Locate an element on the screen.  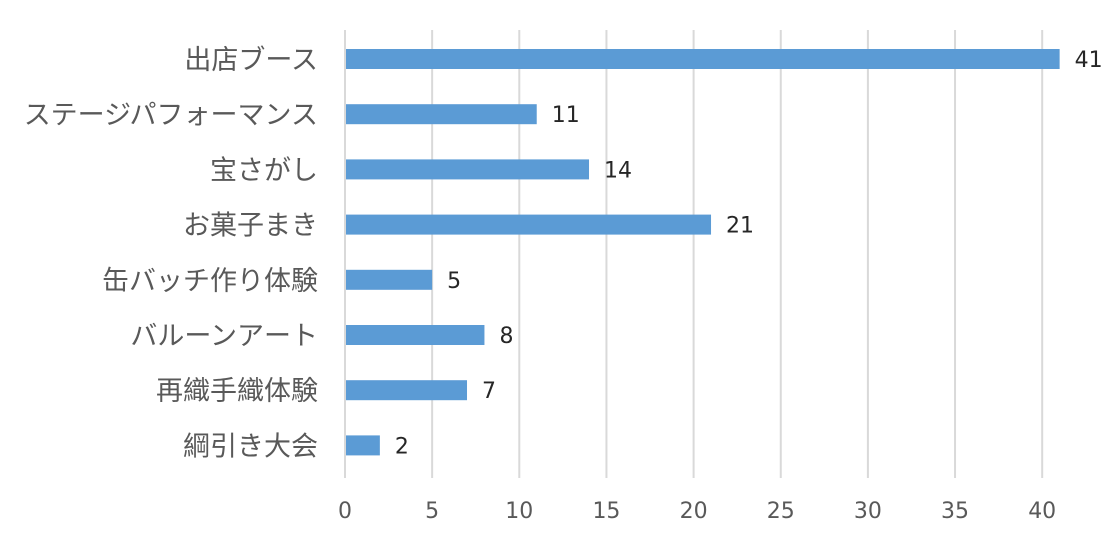
x-tick-label: 5 is located at coordinates (432, 511).